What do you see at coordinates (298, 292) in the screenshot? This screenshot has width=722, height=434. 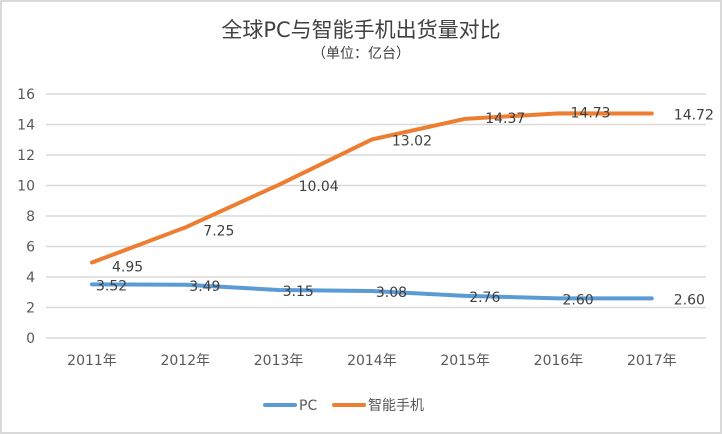 I see `data-label: 3.15` at bounding box center [298, 292].